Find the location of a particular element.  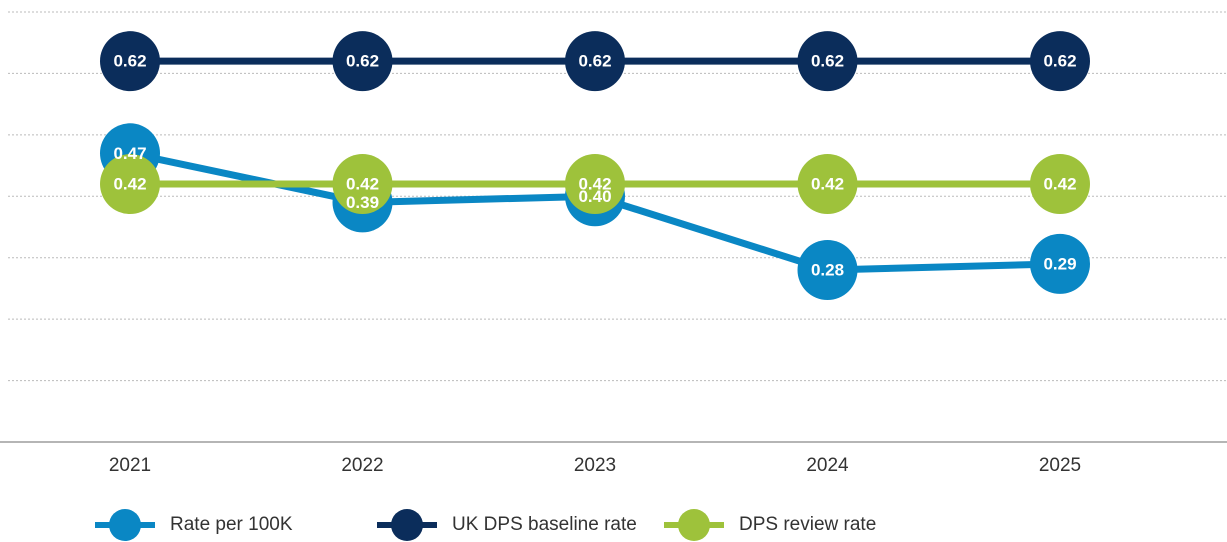

x-tick-label: 2021 is located at coordinates (130, 465).